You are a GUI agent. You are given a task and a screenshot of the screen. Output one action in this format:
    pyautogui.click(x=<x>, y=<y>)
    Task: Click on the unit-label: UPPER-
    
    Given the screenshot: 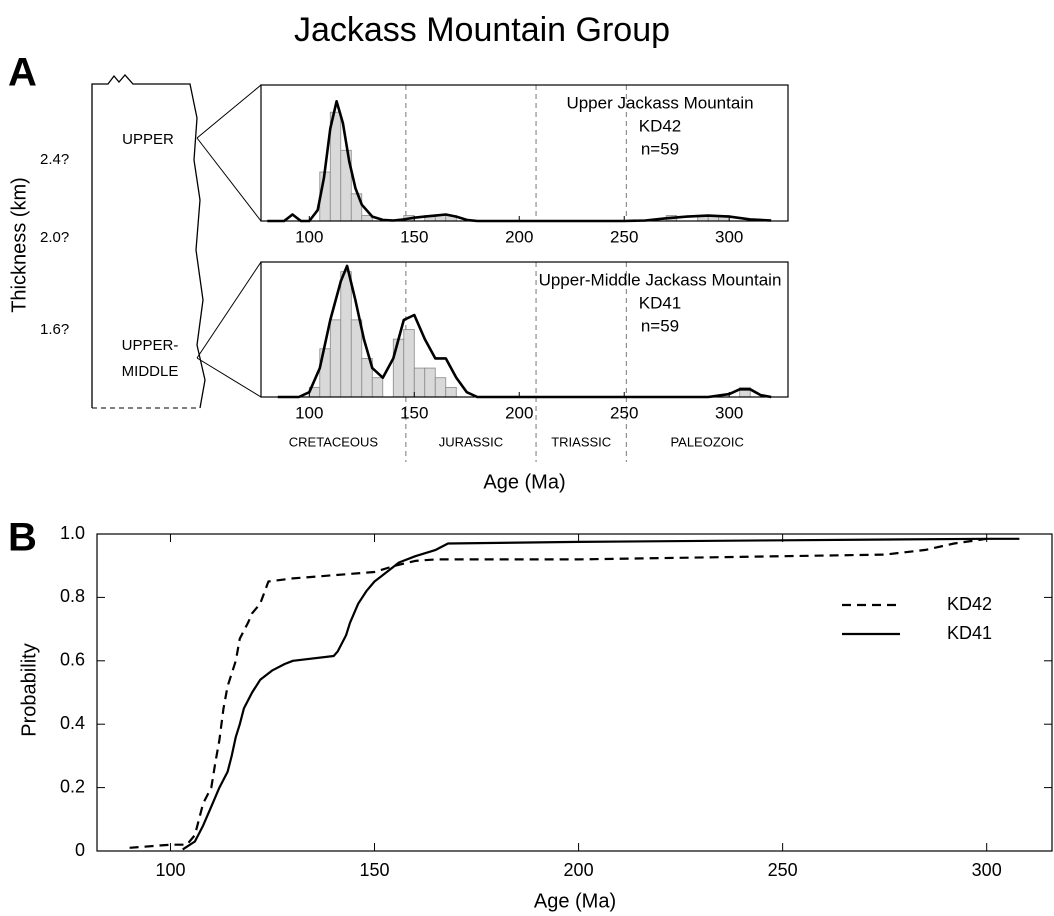 What is the action you would take?
    pyautogui.click(x=150, y=345)
    